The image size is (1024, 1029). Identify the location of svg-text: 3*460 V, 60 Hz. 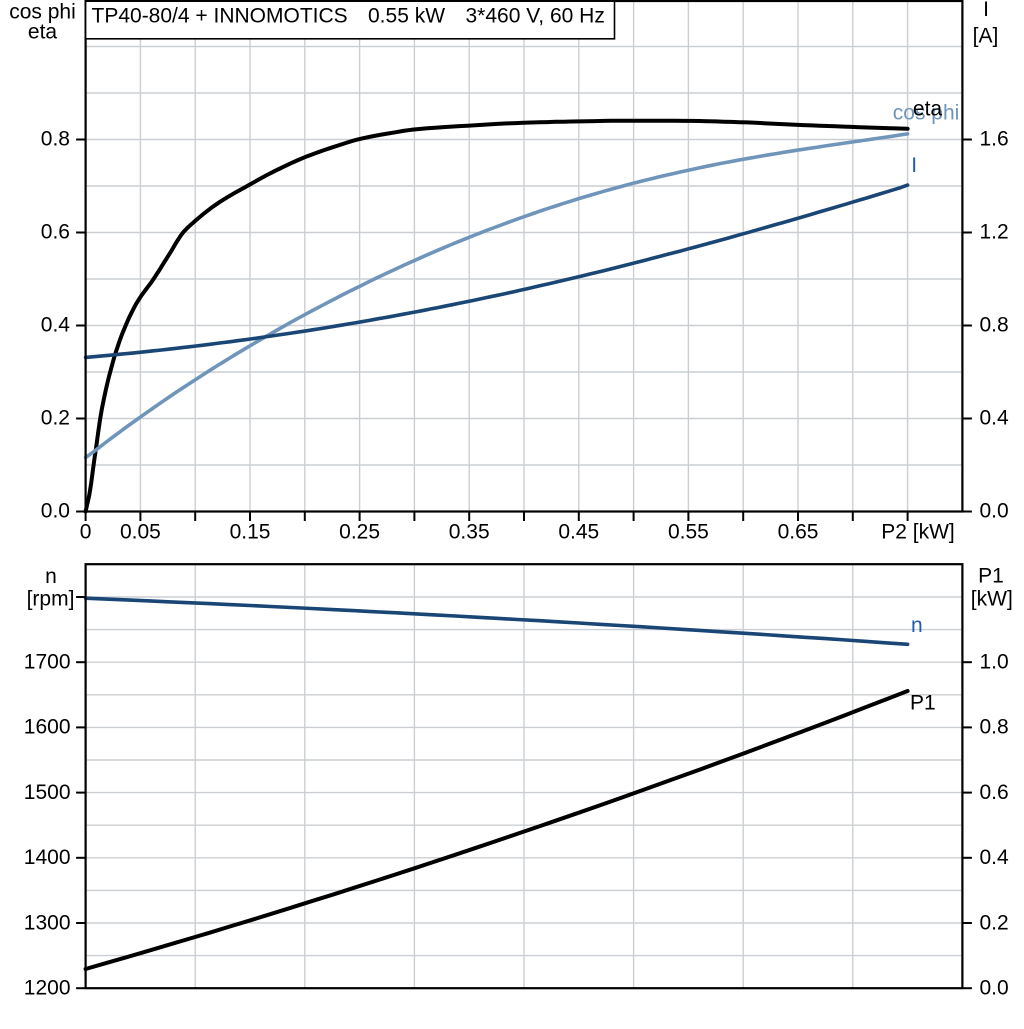
(535, 15).